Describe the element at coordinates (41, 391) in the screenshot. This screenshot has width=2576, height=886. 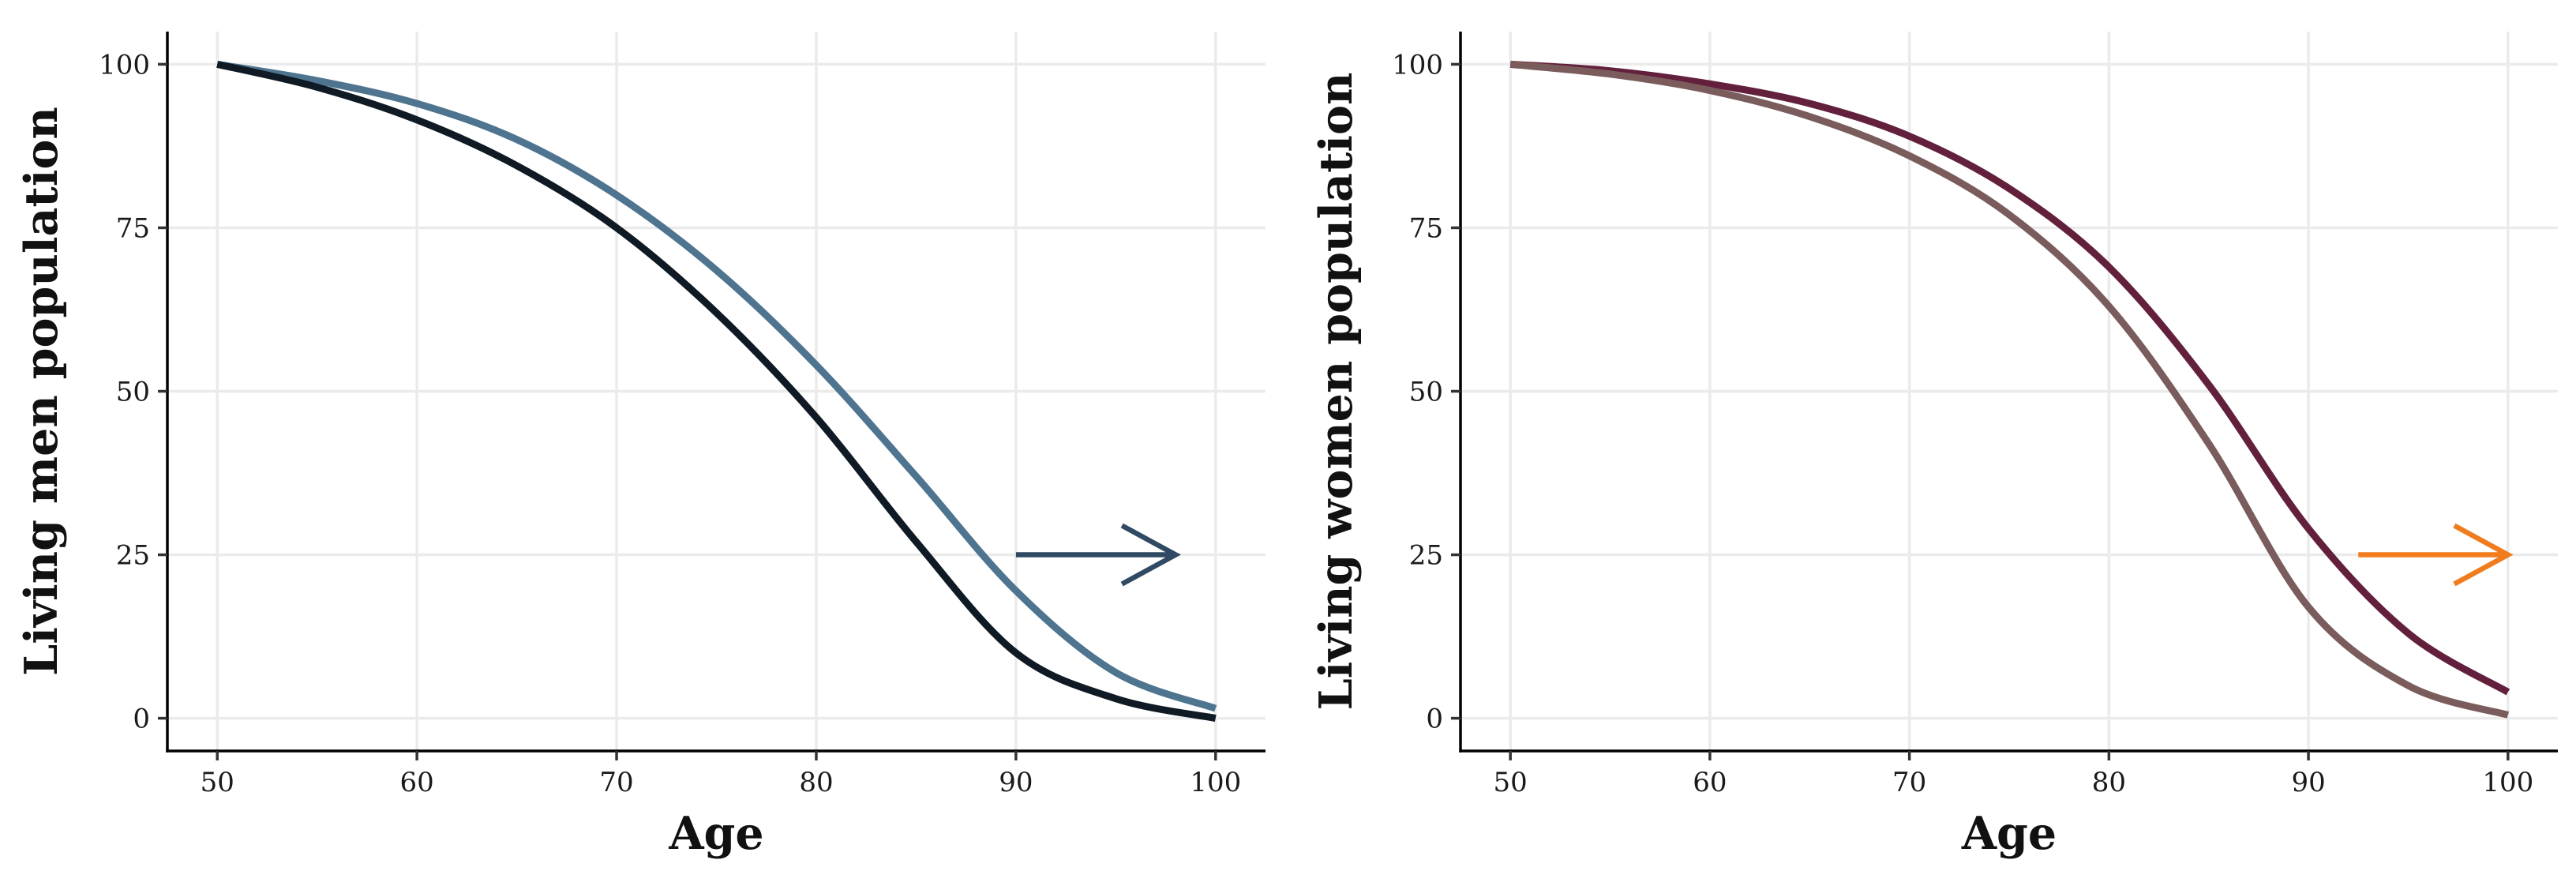
I see `y-axis-title: Living men population` at that location.